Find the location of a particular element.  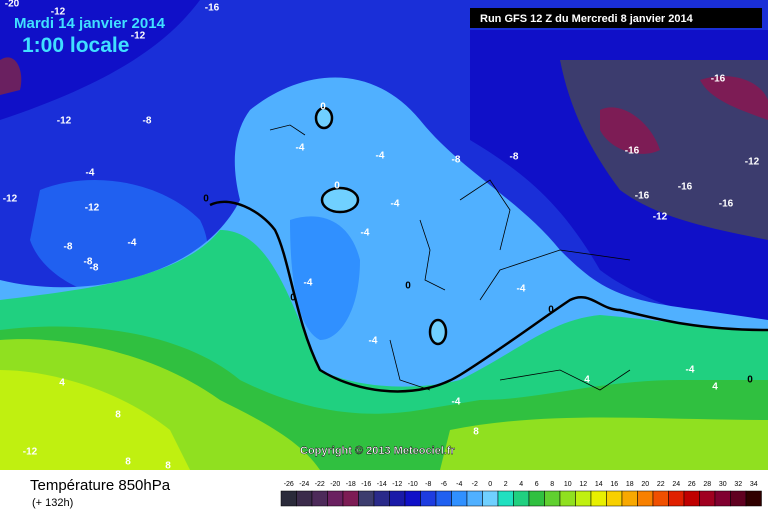

legend-label: 0 is located at coordinates (490, 484).